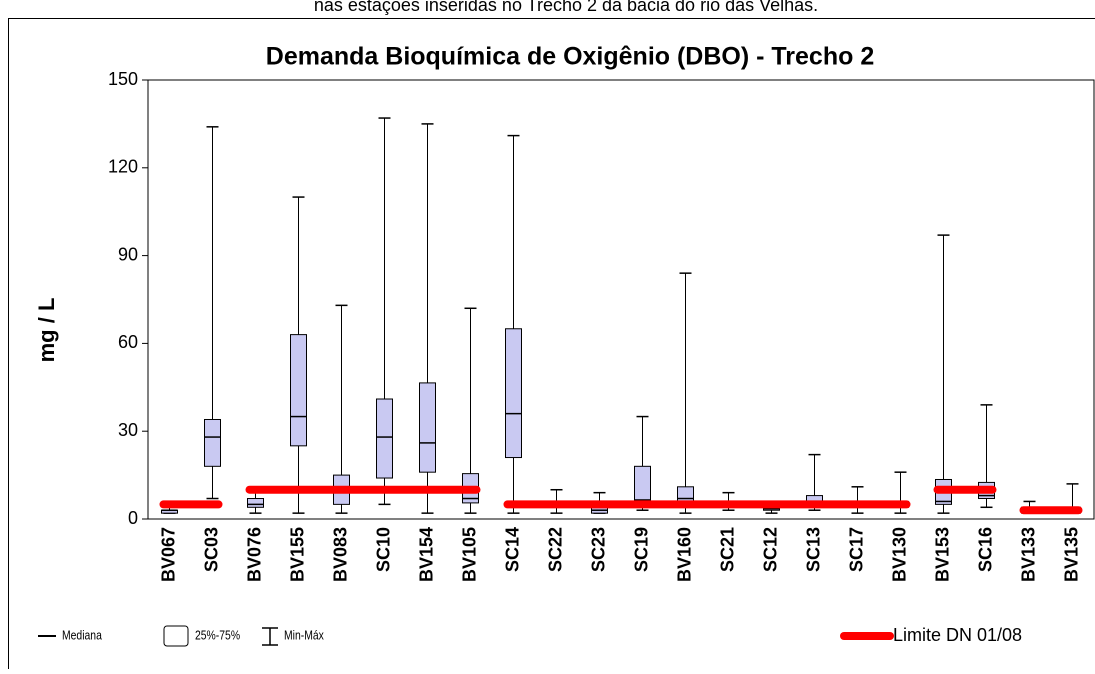 Image resolution: width=1095 pixels, height=674 pixels. What do you see at coordinates (512, 549) in the screenshot?
I see `x-tick-label: SC14` at bounding box center [512, 549].